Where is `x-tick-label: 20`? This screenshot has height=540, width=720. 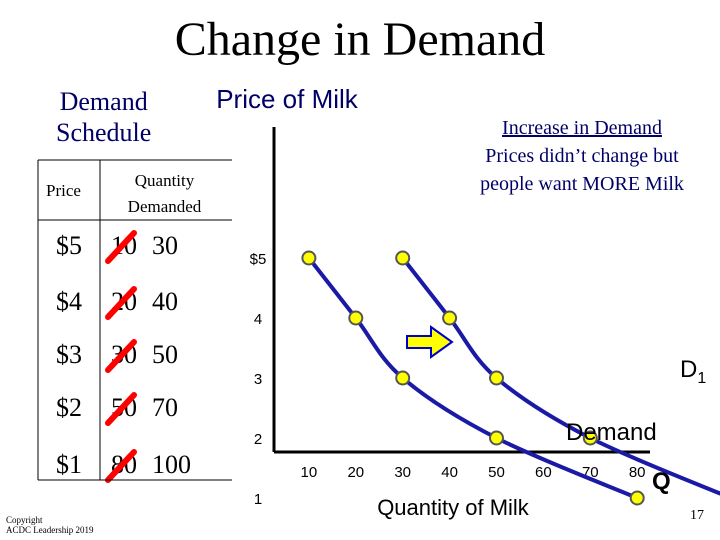
x-tick-label: 20 is located at coordinates (355, 472).